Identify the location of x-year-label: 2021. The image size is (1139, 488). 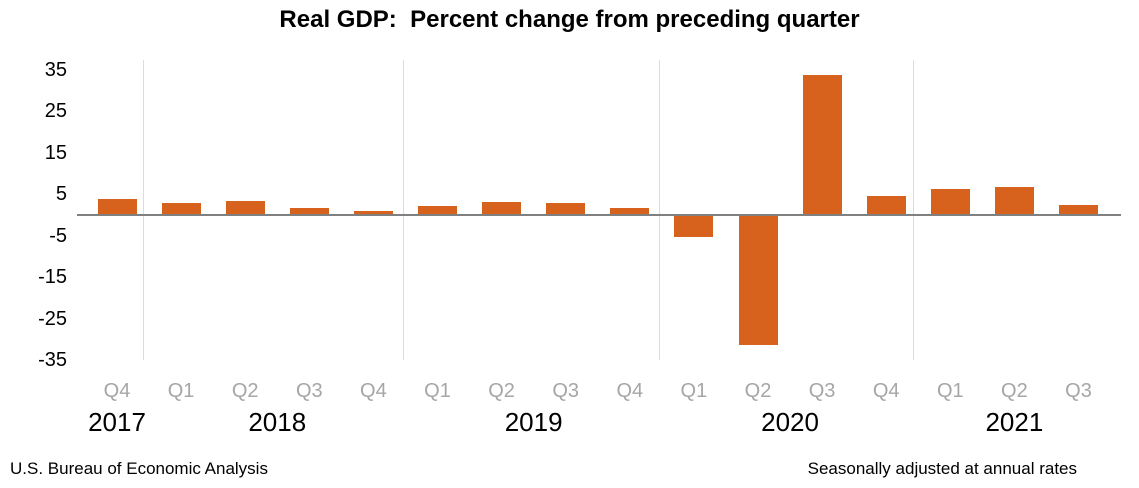
(1014, 422).